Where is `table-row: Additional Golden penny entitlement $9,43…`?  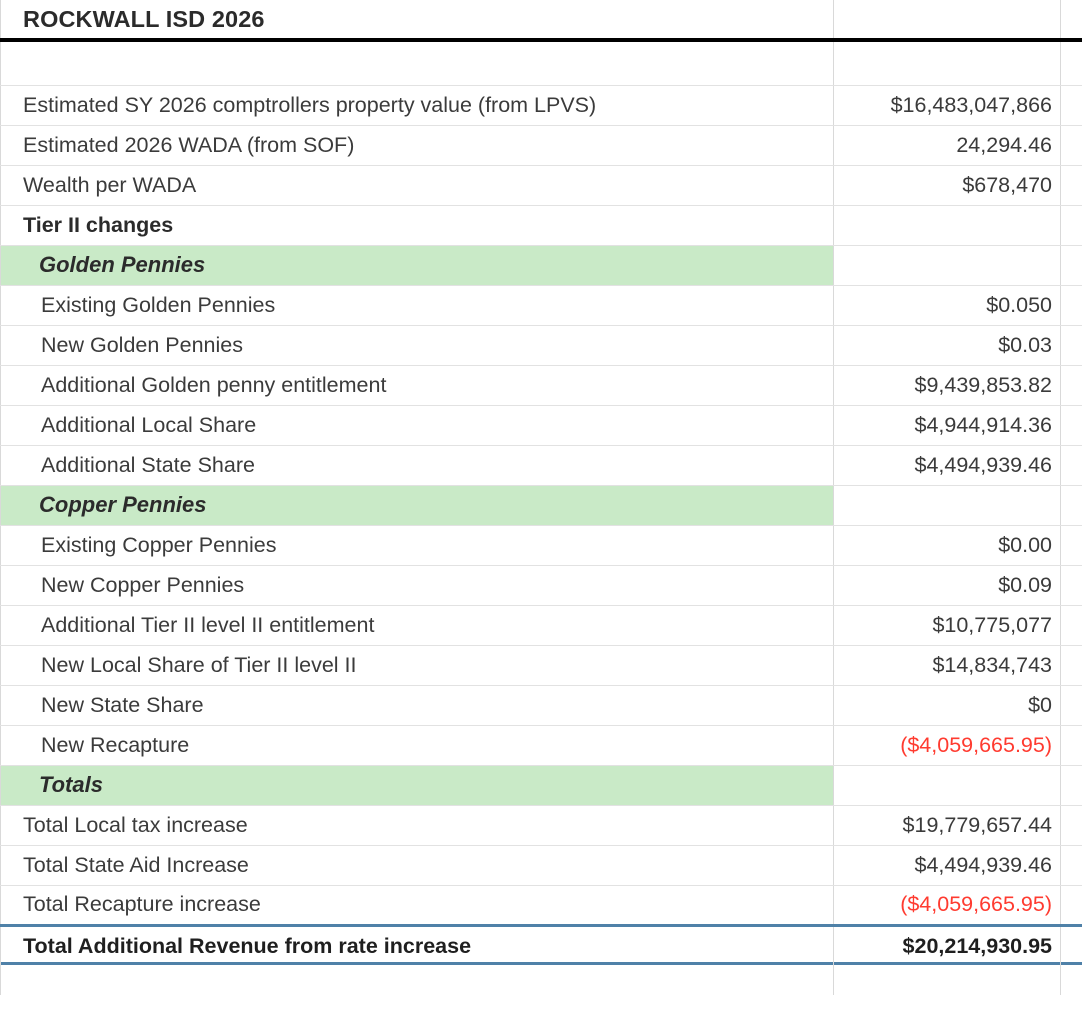
table-row: Additional Golden penny entitlement $9,43… is located at coordinates (541, 385).